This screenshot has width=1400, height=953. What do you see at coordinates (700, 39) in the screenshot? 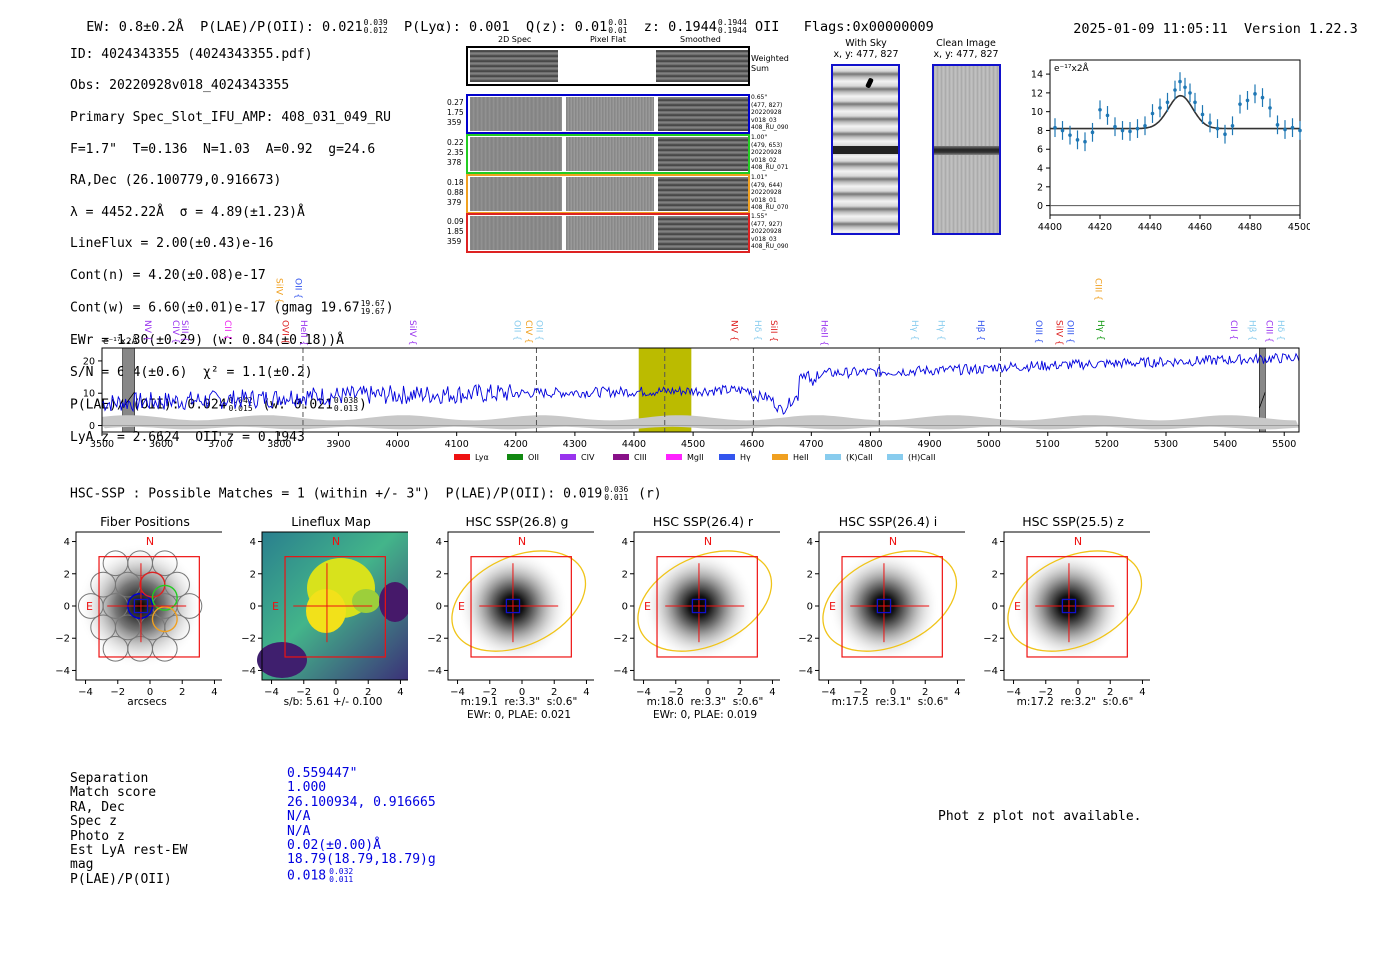
I see `col-smoothed: Smoothed` at bounding box center [700, 39].